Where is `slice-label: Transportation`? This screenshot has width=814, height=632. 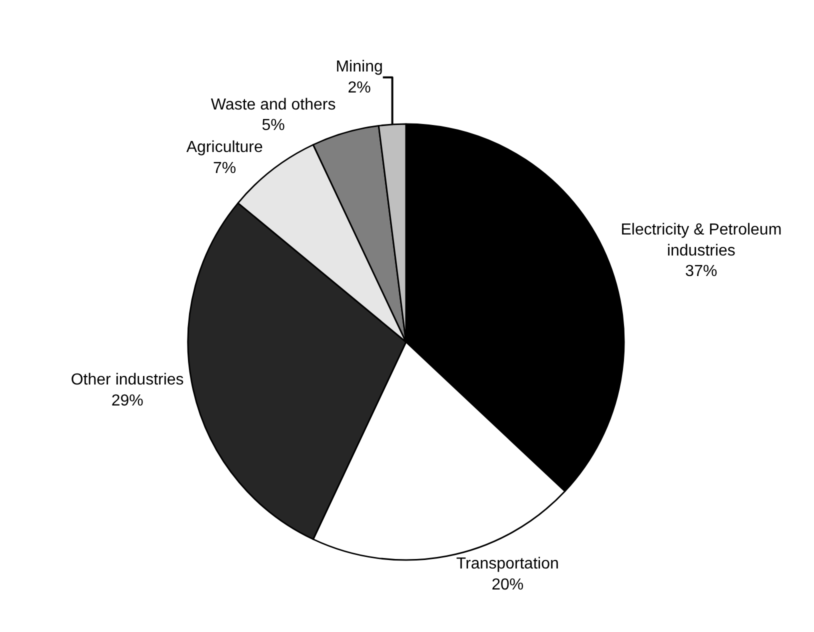
slice-label: Transportation is located at coordinates (507, 563).